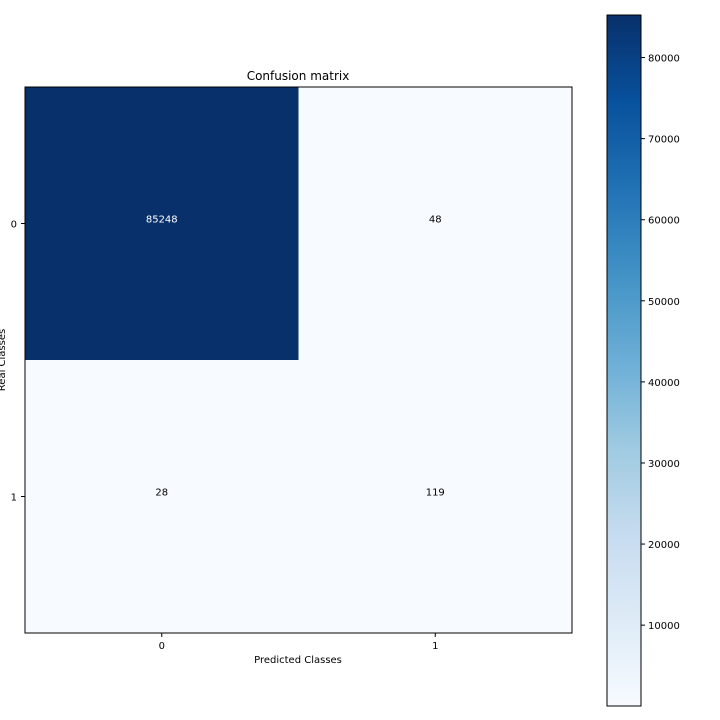 The height and width of the screenshot is (720, 720). Describe the element at coordinates (664, 140) in the screenshot. I see `colorbar-tick-label: 70000` at that location.